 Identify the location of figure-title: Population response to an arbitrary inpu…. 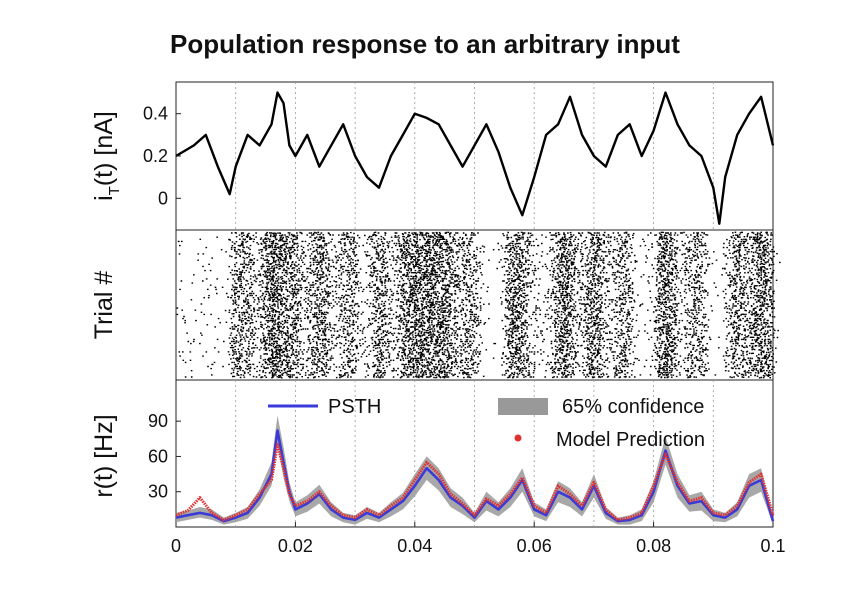
(425, 44).